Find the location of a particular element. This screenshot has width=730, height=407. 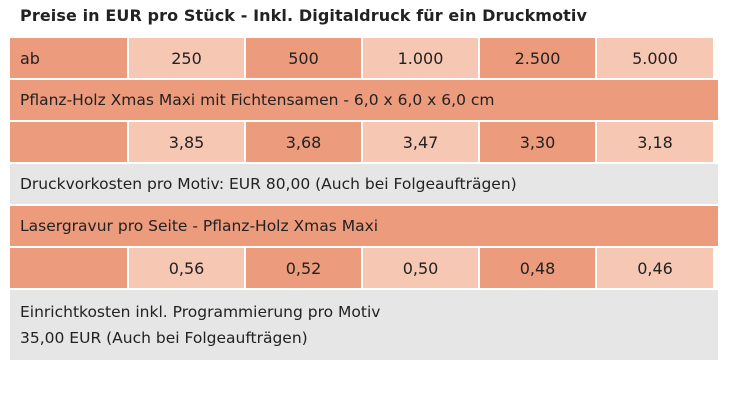

quantity-2500: 2.500 is located at coordinates (537, 58).